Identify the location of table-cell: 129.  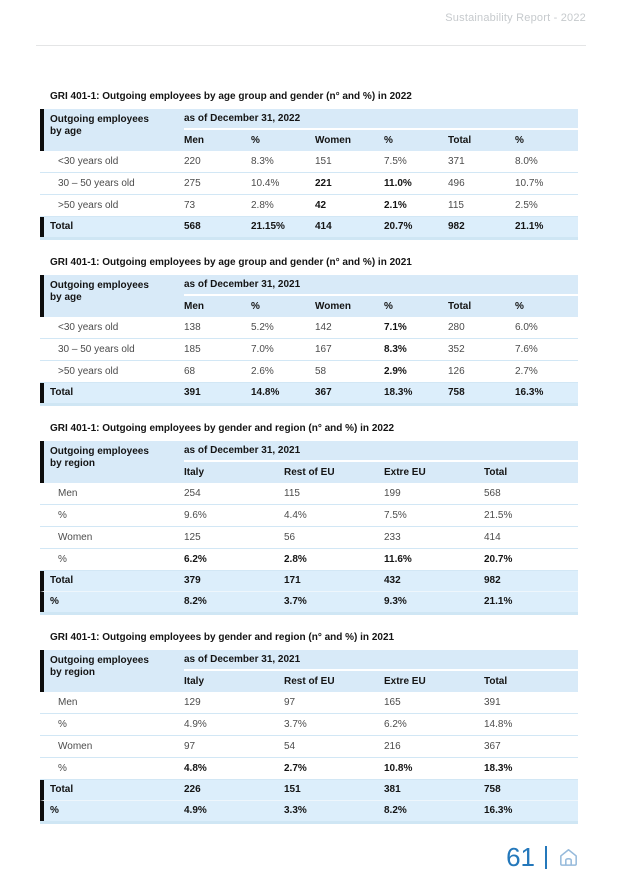
(192, 702).